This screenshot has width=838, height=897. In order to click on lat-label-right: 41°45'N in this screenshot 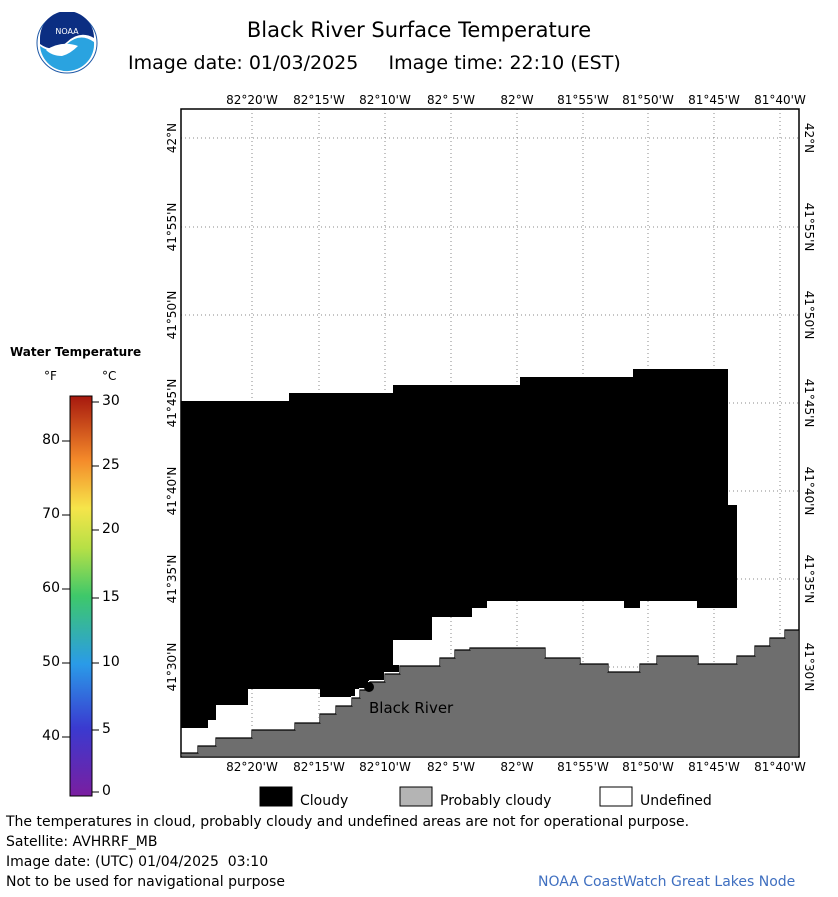, I will do `click(809, 403)`.